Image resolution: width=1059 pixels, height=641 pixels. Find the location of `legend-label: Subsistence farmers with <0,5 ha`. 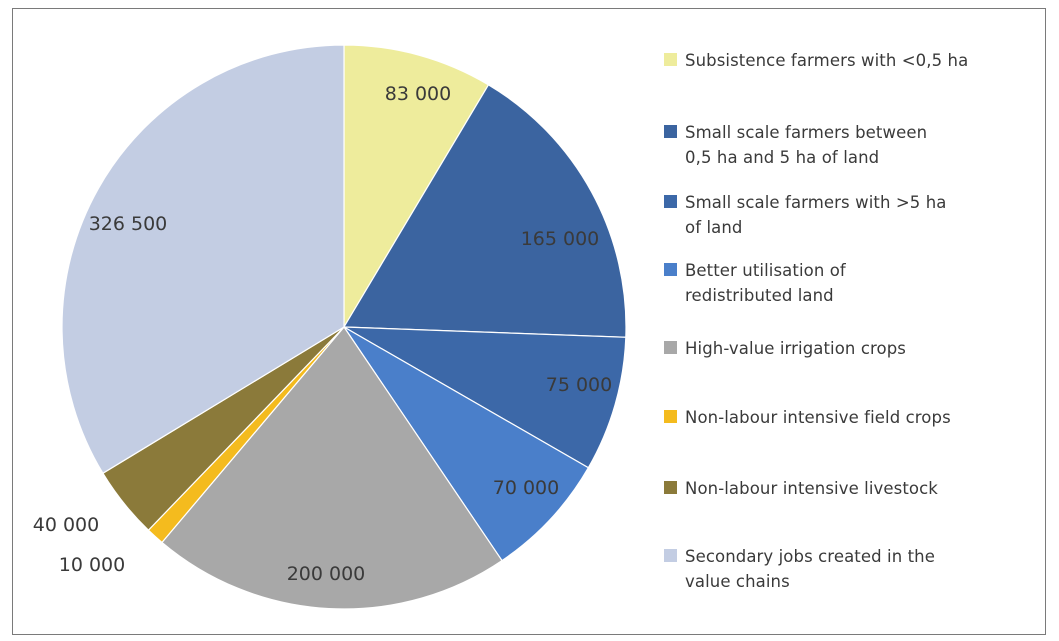

legend-label: Subsistence farmers with <0,5 ha is located at coordinates (826, 60).